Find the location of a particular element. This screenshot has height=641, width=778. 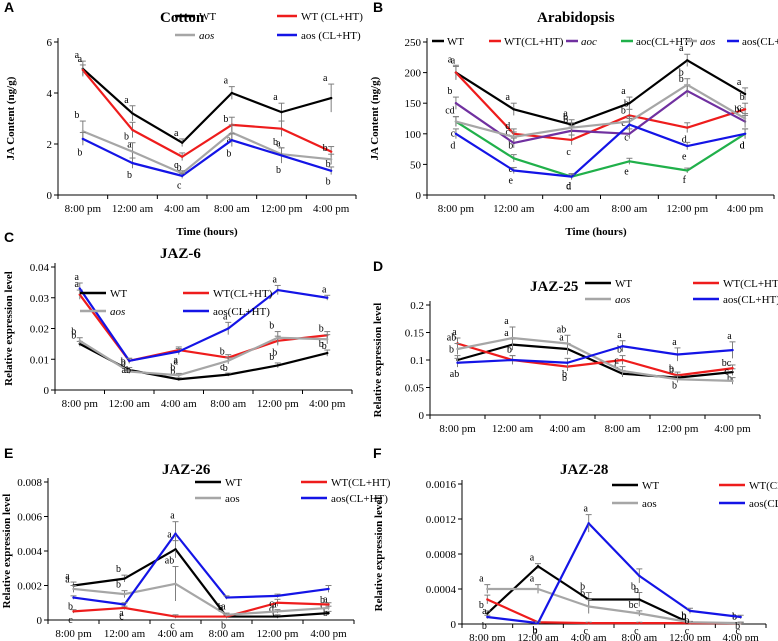

legend-item: aos (CL+HT) is located at coordinates (319, 36).